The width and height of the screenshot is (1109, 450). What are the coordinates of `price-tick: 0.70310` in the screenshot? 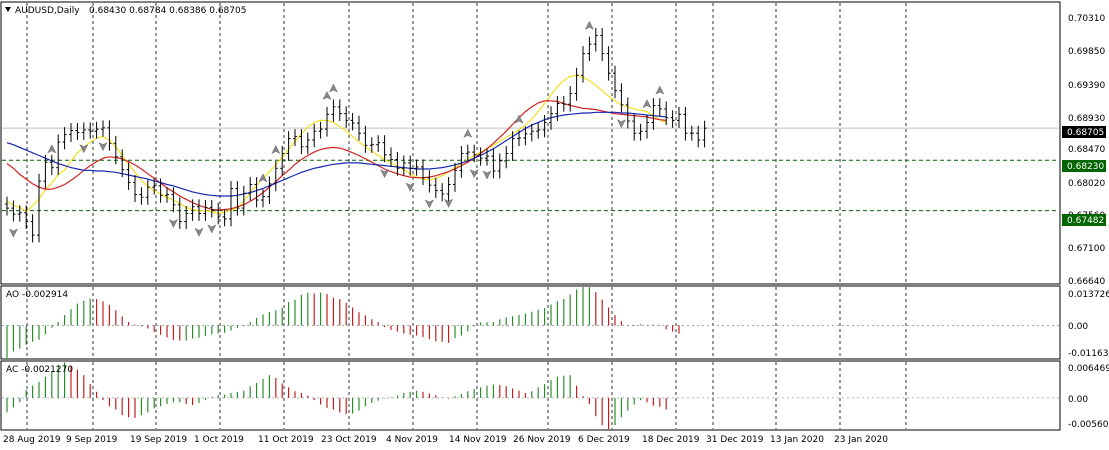 It's located at (1086, 19).